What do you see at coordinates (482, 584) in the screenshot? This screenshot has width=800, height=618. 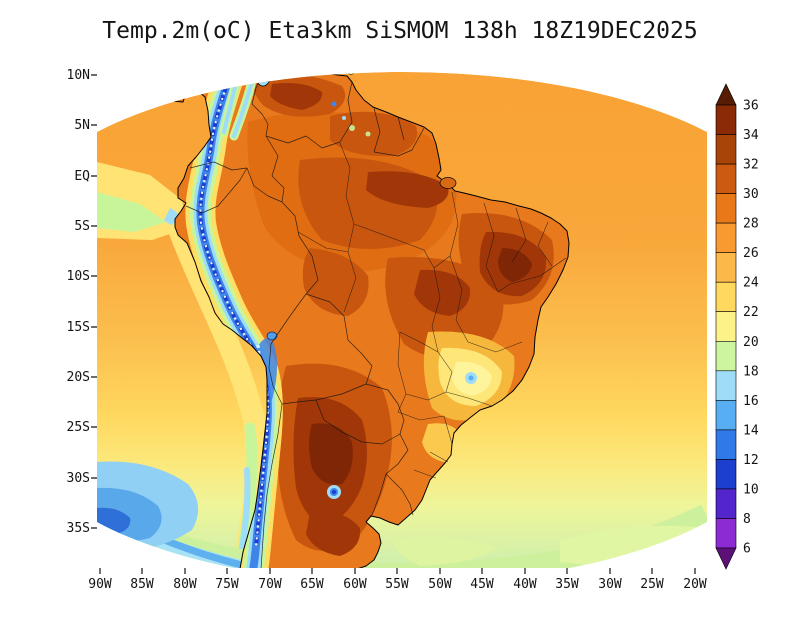 I see `lon-label: 45W` at bounding box center [482, 584].